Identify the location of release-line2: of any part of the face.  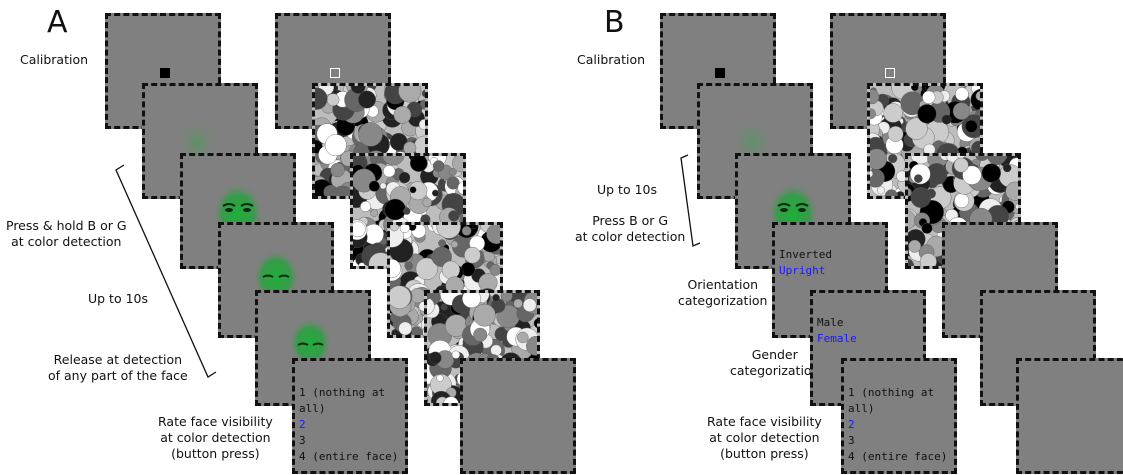
(118, 375).